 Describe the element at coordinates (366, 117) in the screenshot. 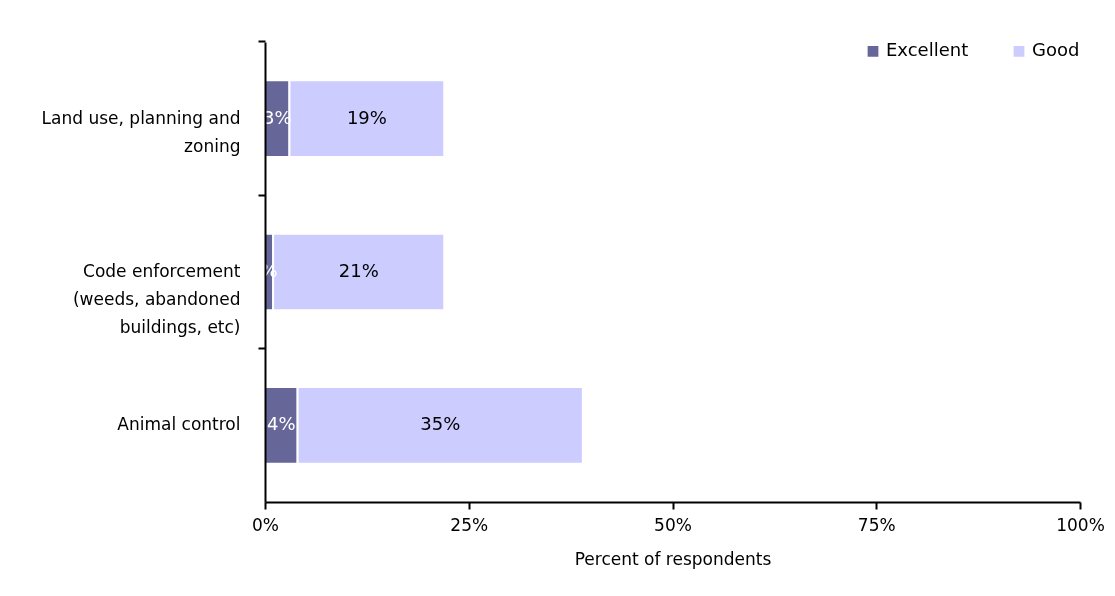

I see `data-label: 19%` at that location.